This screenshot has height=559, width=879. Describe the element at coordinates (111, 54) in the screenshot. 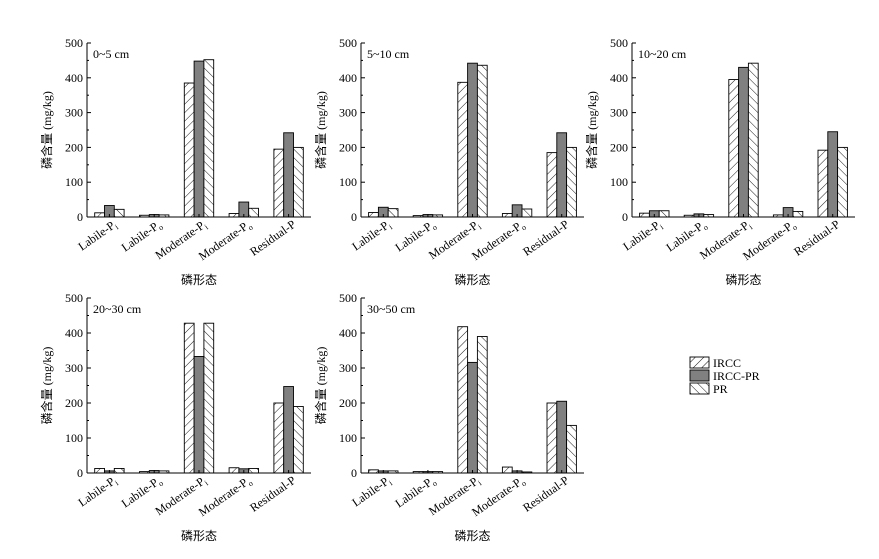

I see `panel-title: 0~5 cm` at that location.